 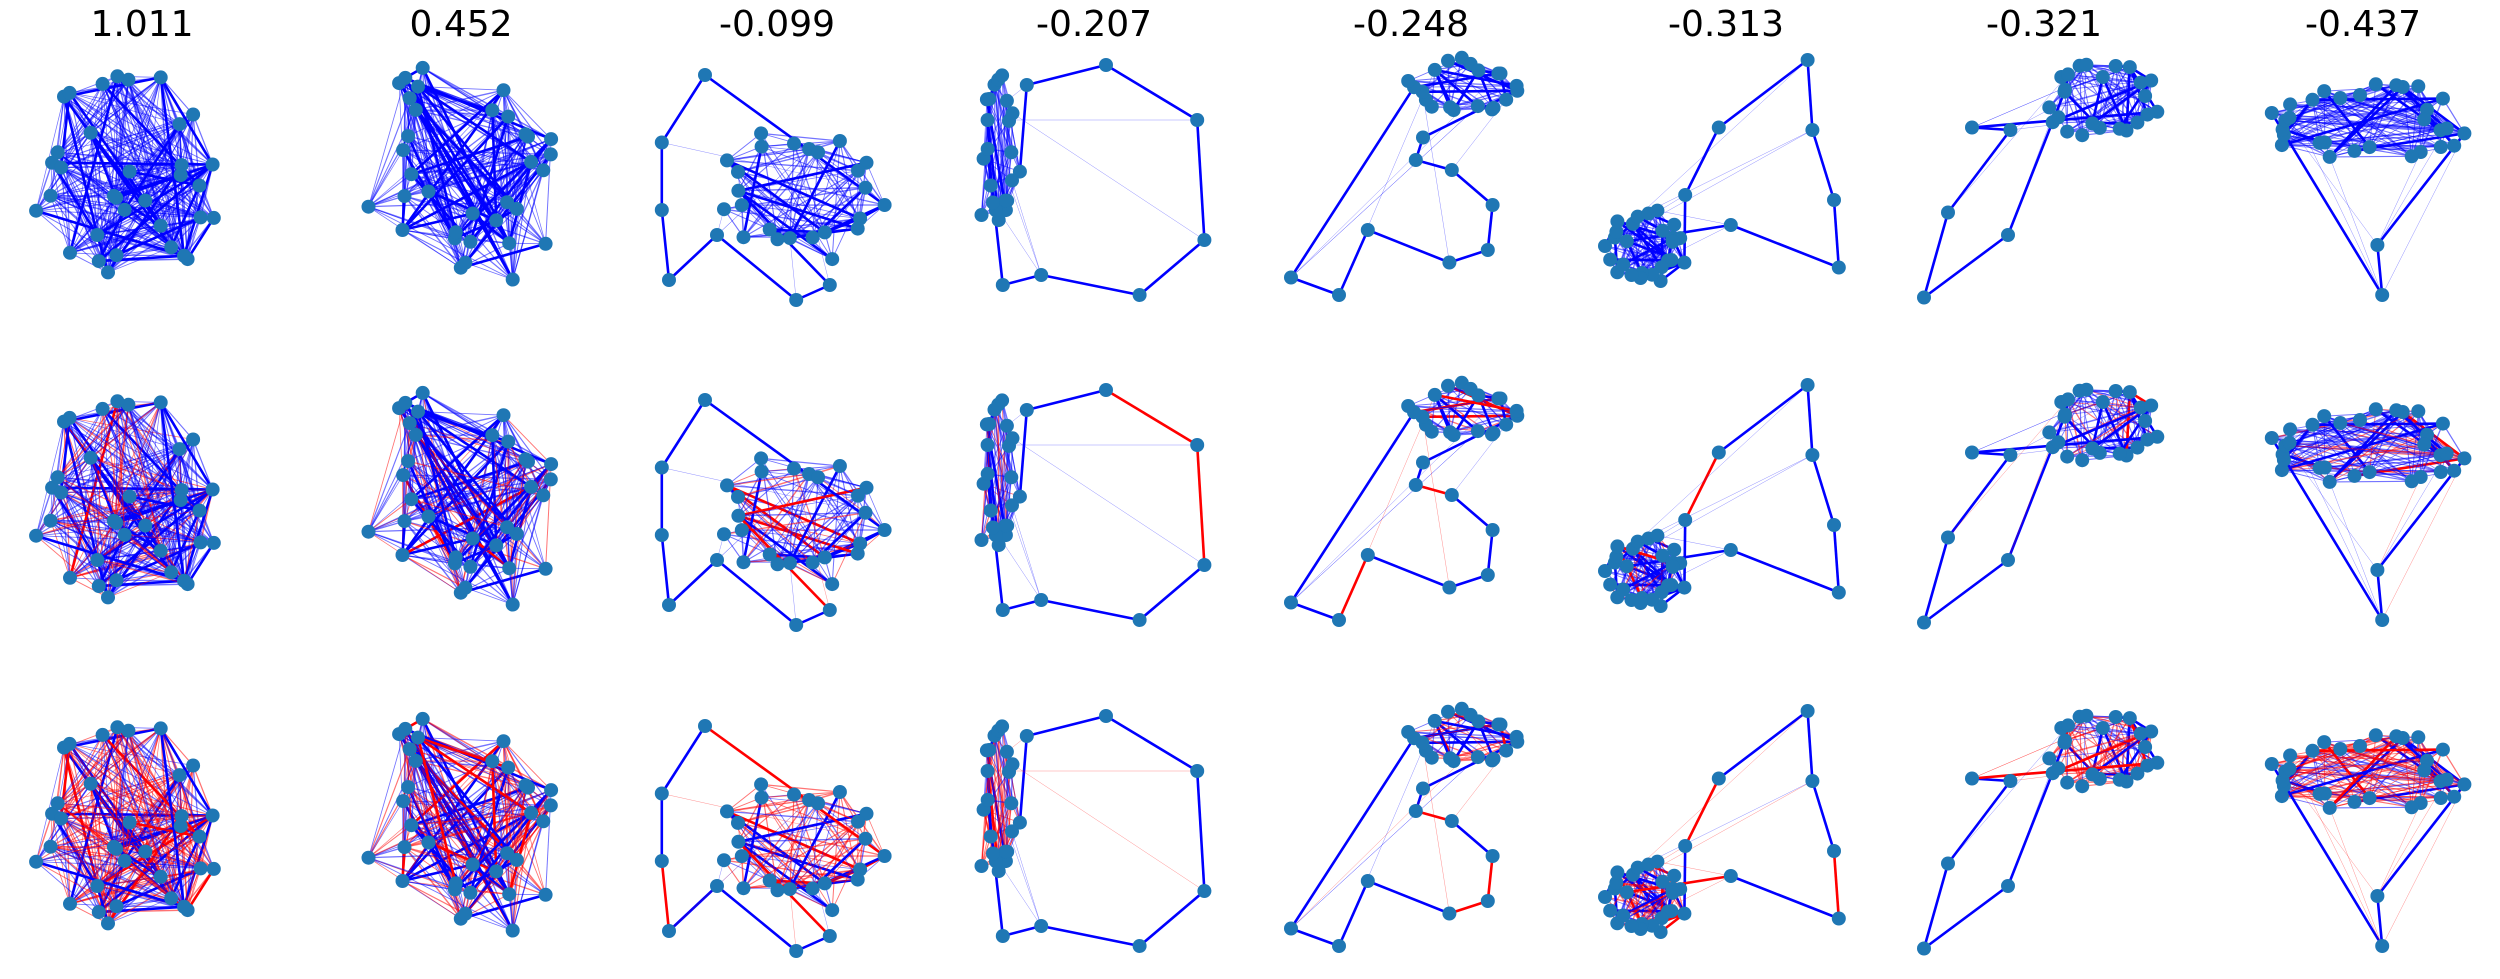 What do you see at coordinates (1726, 24) in the screenshot?
I see `column-title: -0.313` at bounding box center [1726, 24].